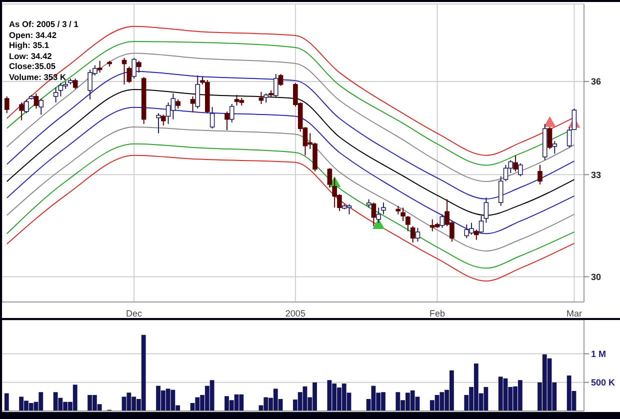 Image resolution: width=620 pixels, height=419 pixels. Describe the element at coordinates (596, 277) in the screenshot. I see `y-tick-label: 30` at that location.